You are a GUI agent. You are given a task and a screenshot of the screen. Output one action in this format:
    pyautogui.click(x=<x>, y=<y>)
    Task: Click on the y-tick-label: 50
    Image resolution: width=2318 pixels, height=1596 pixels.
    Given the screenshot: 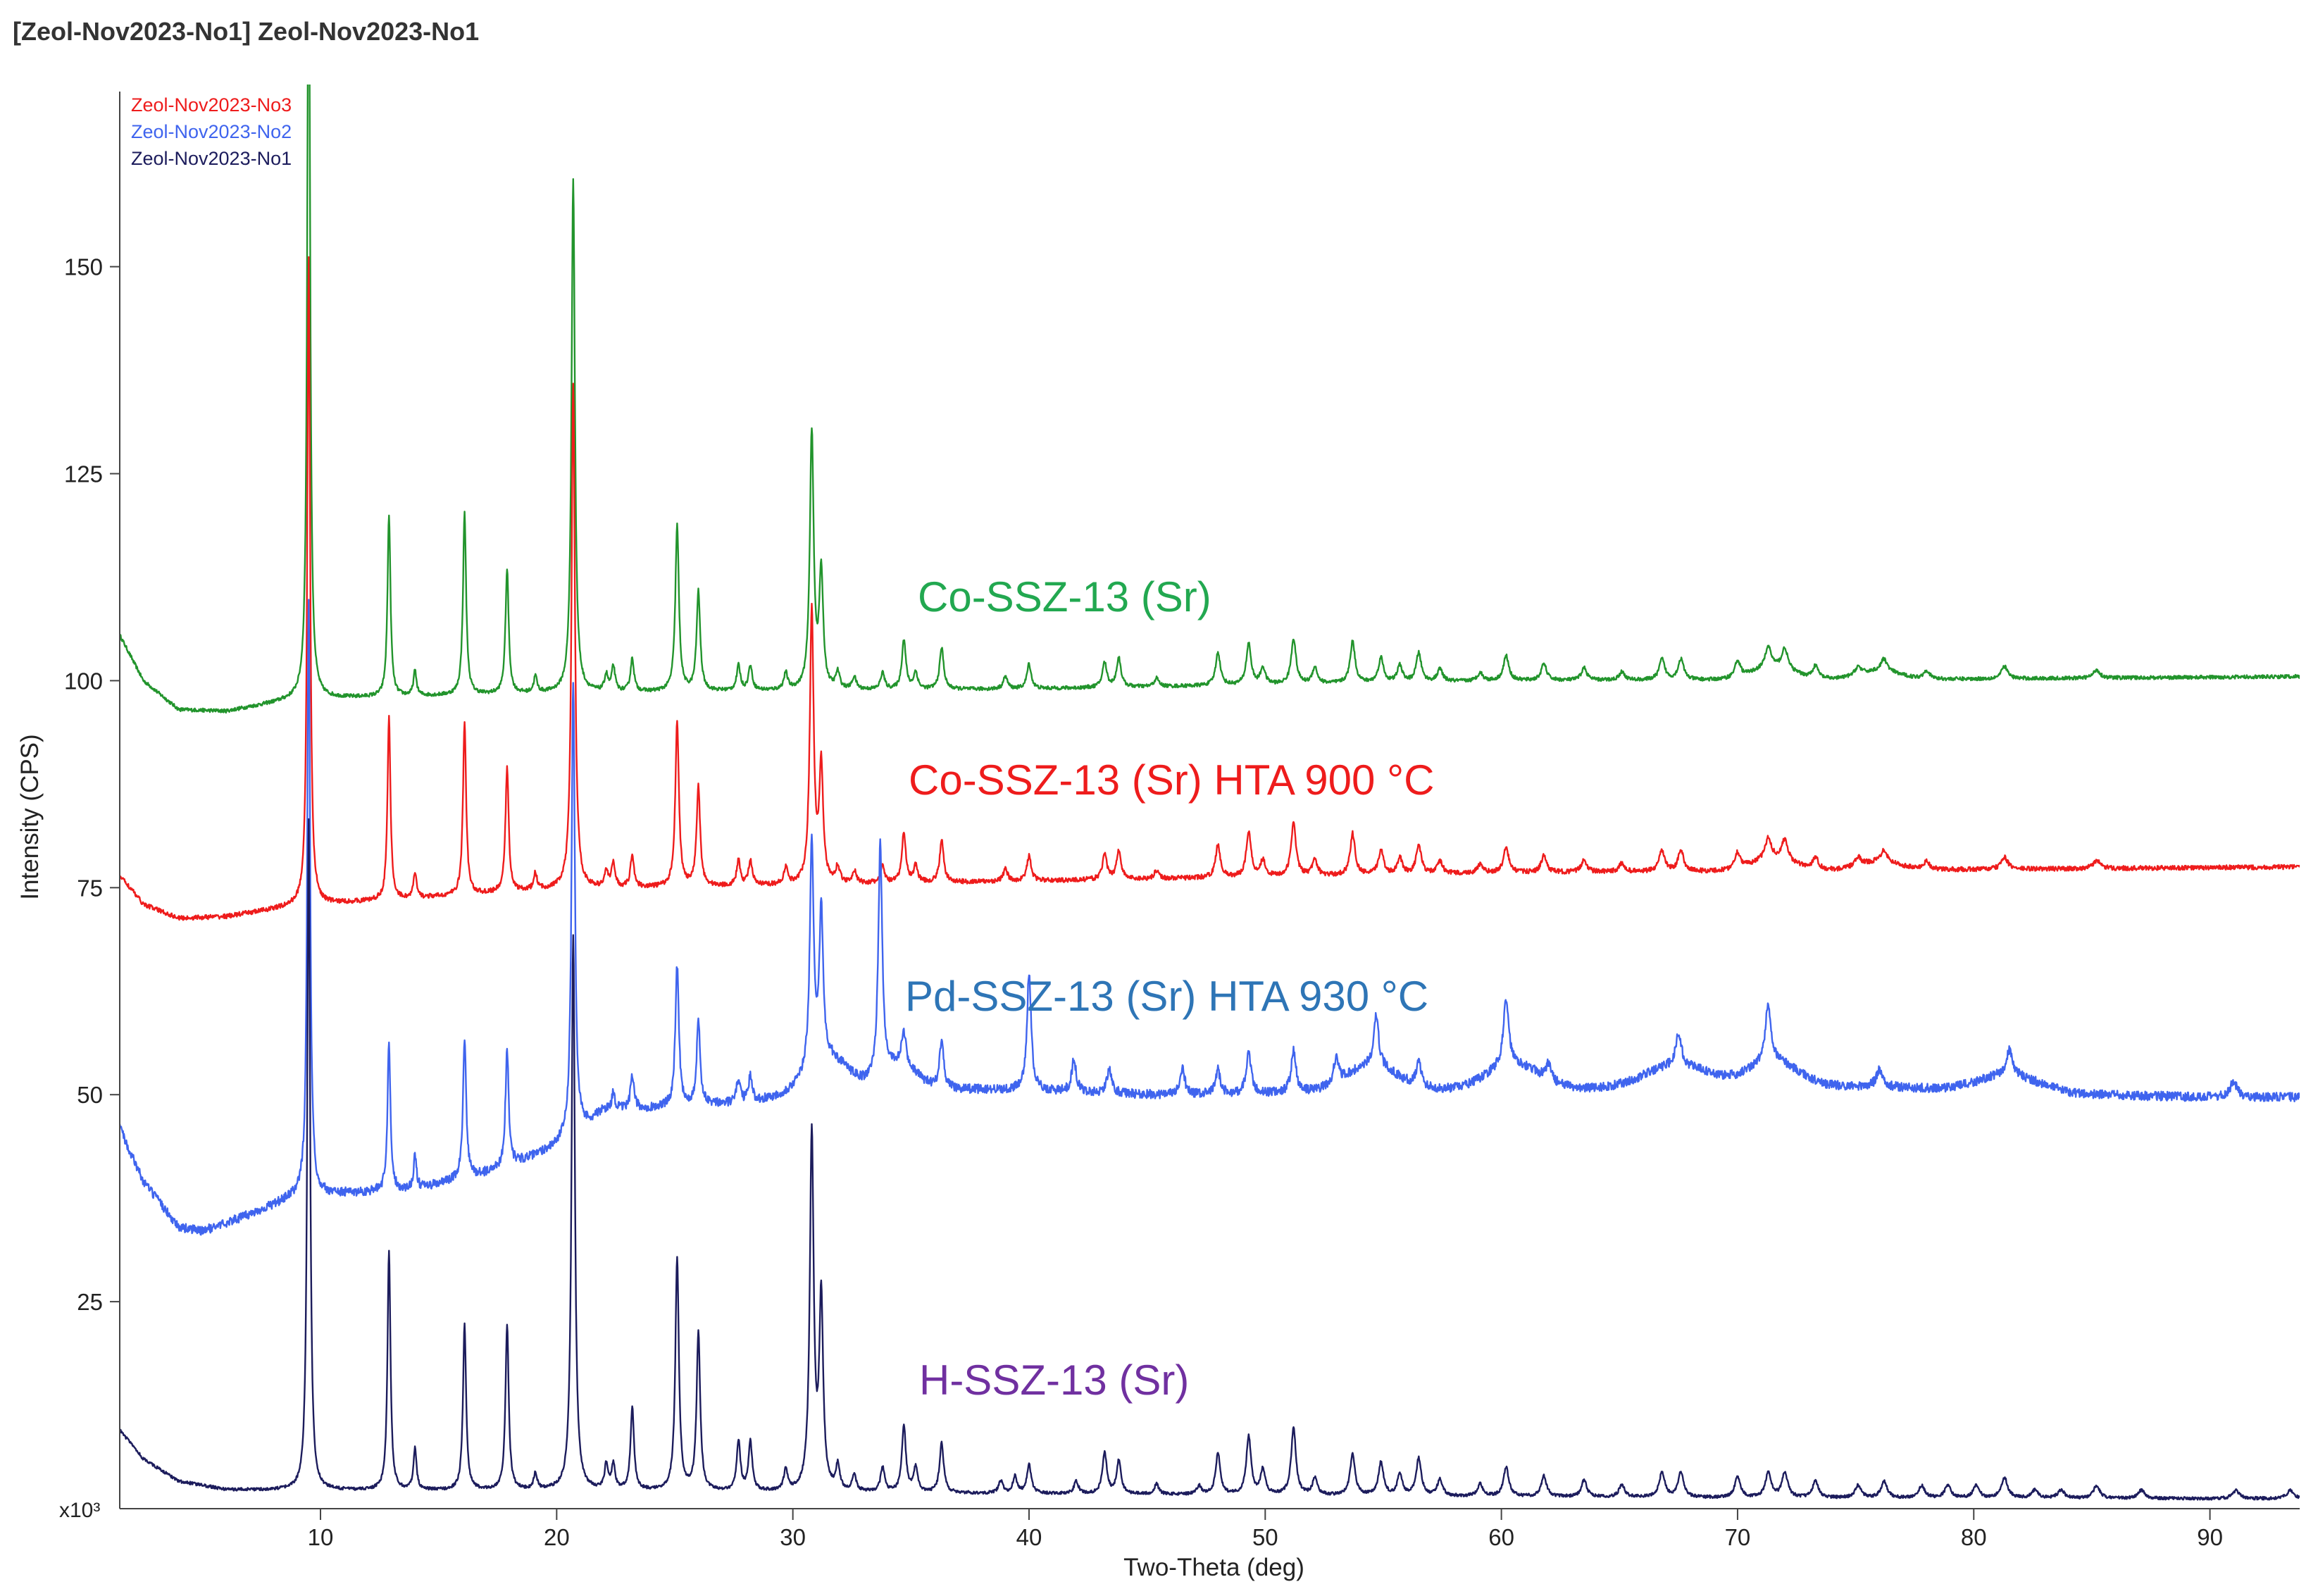 What is the action you would take?
    pyautogui.click(x=90, y=1095)
    